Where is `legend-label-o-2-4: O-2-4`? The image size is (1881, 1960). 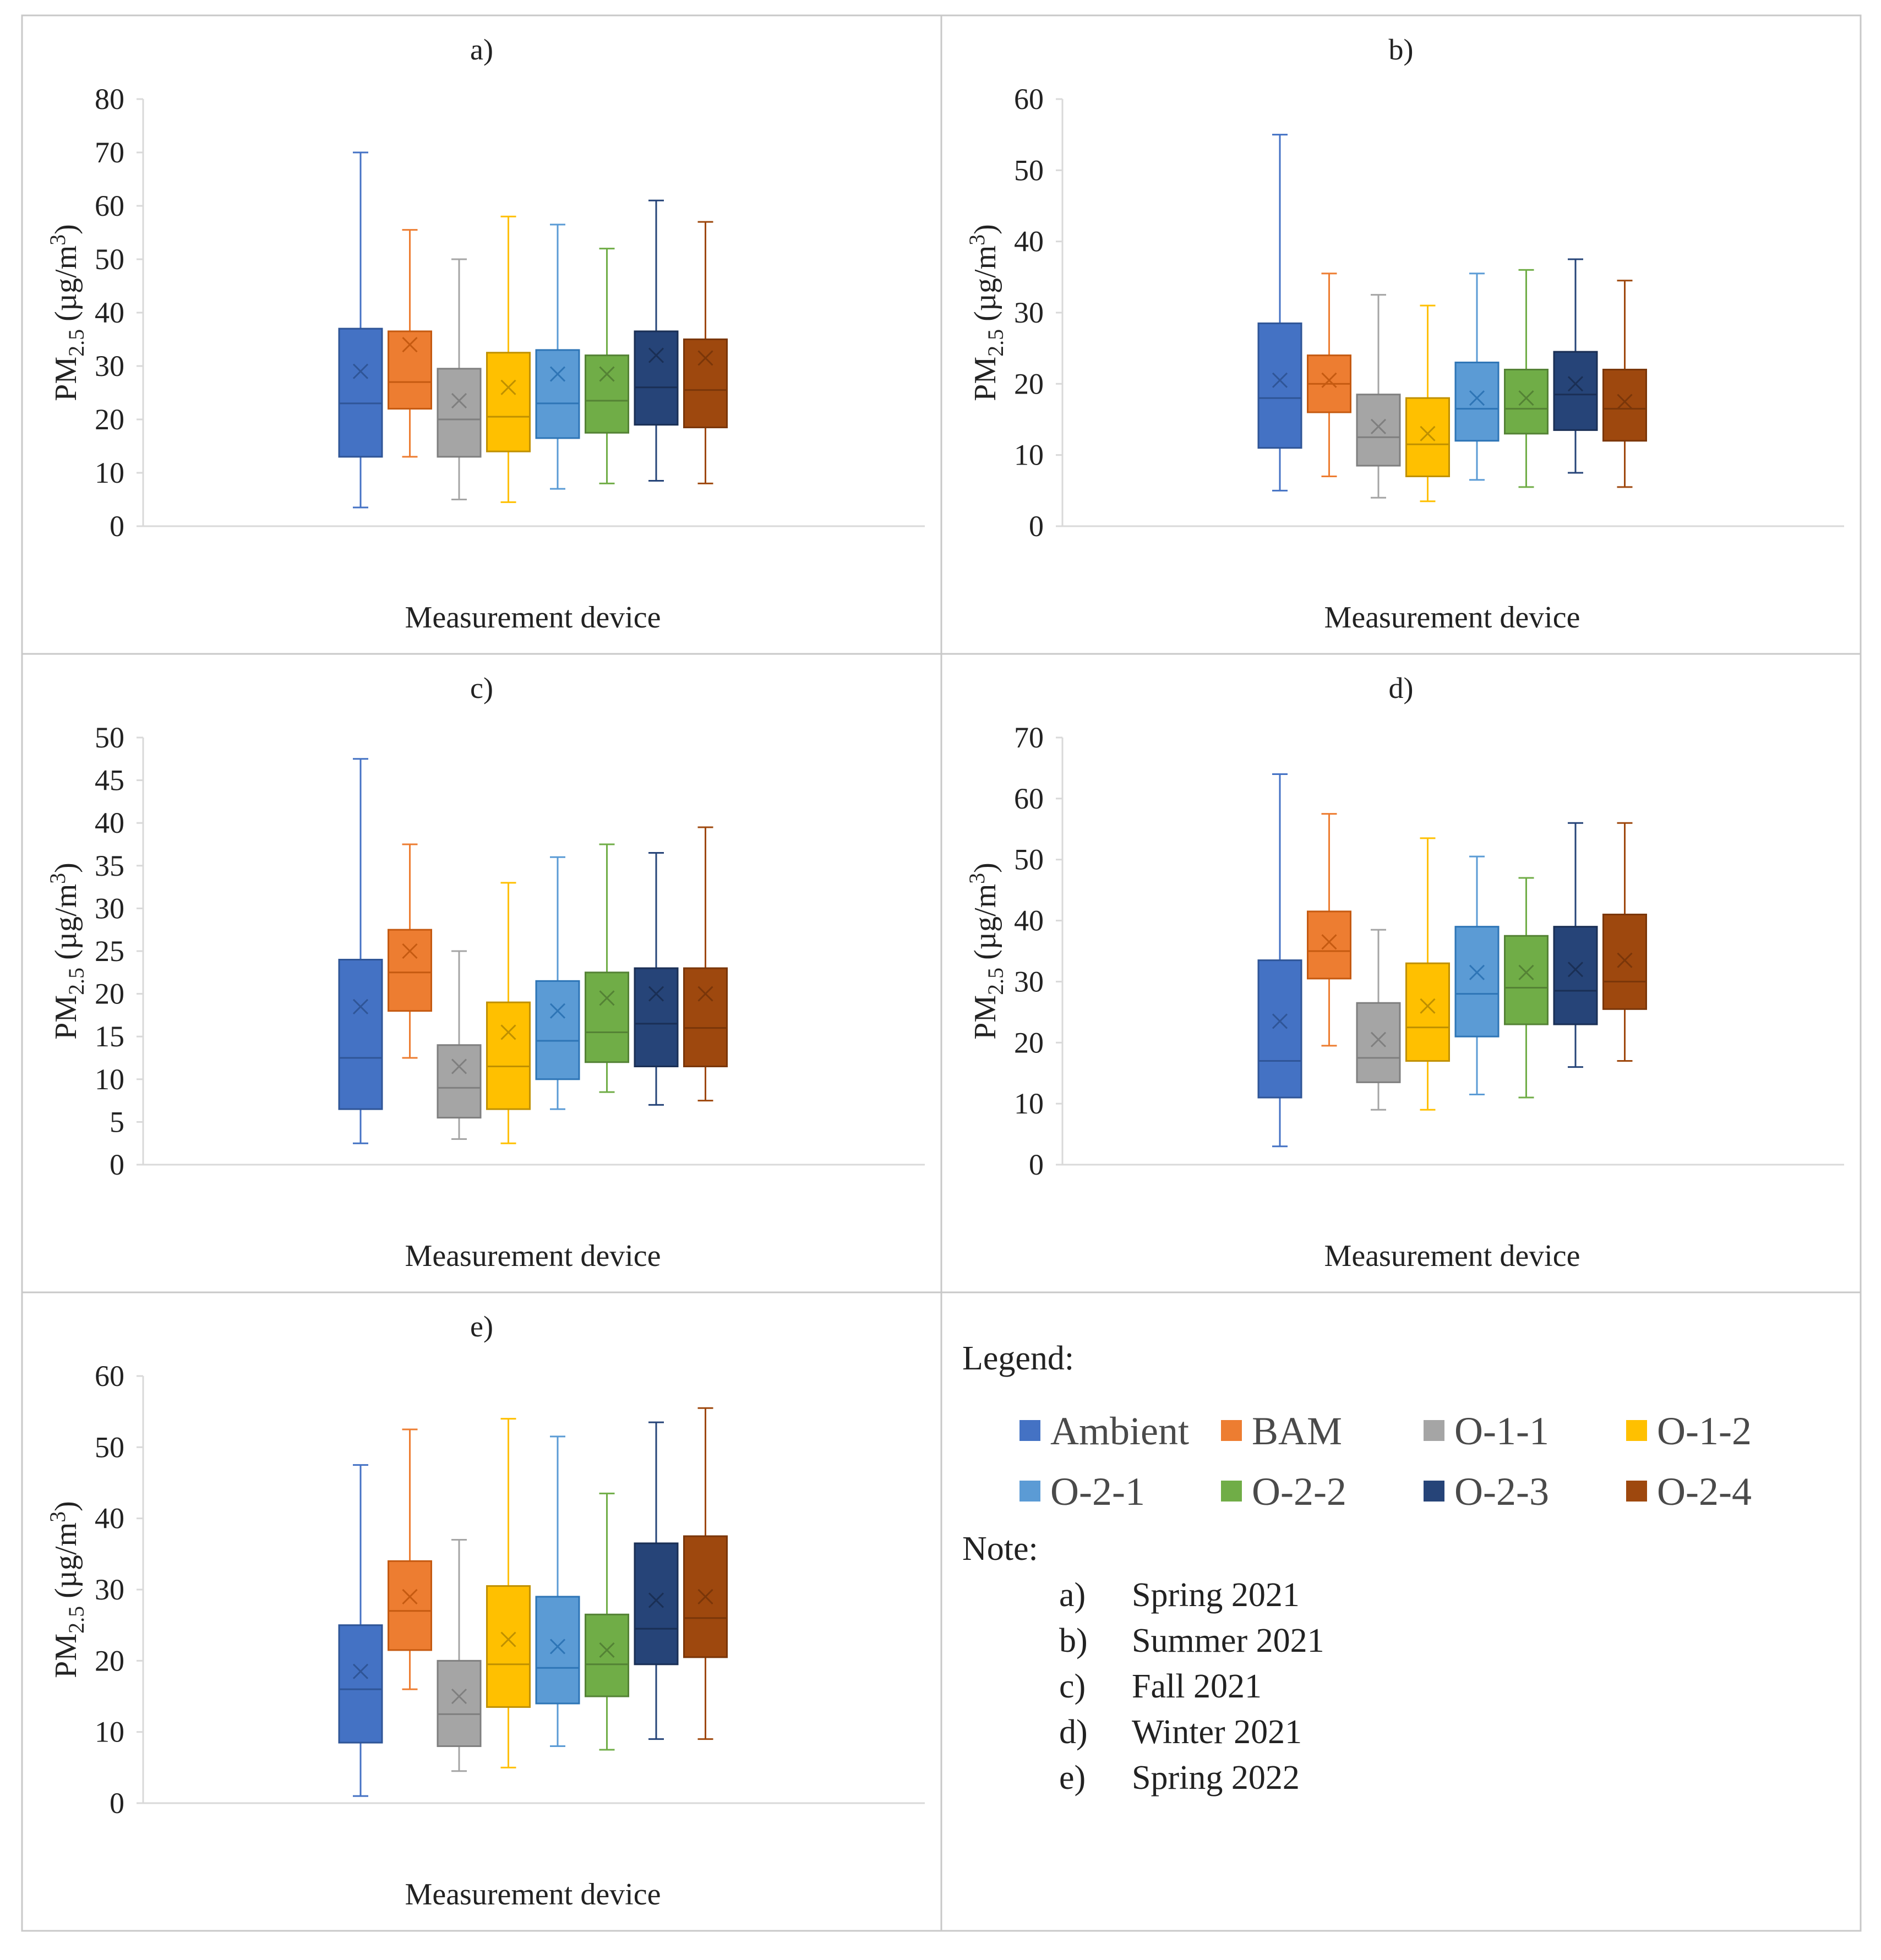
legend-label-o-2-4: O-2-4 is located at coordinates (1705, 1492).